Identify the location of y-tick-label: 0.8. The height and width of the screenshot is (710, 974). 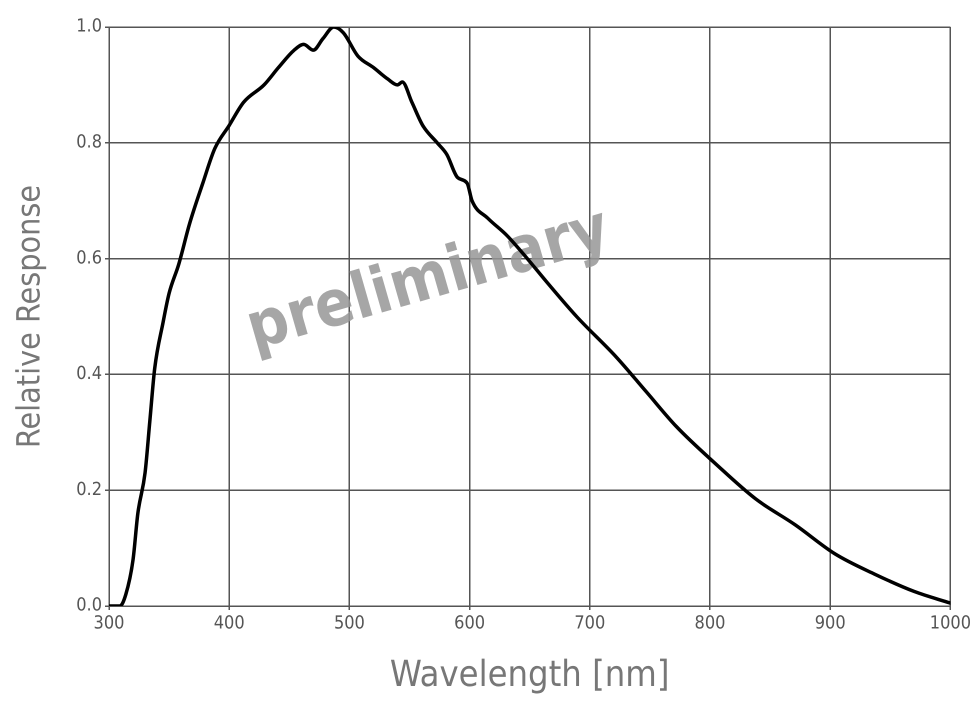
(89, 141).